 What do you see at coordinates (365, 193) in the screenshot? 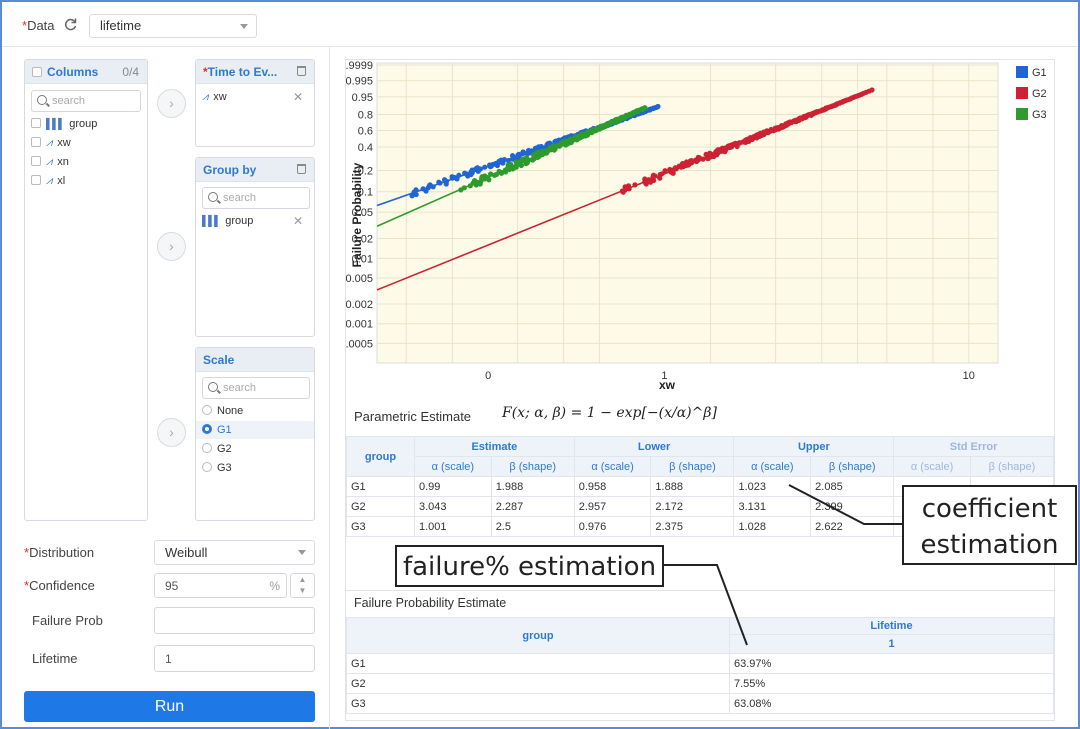
I see `y-tick-label: 0.1` at bounding box center [365, 193].